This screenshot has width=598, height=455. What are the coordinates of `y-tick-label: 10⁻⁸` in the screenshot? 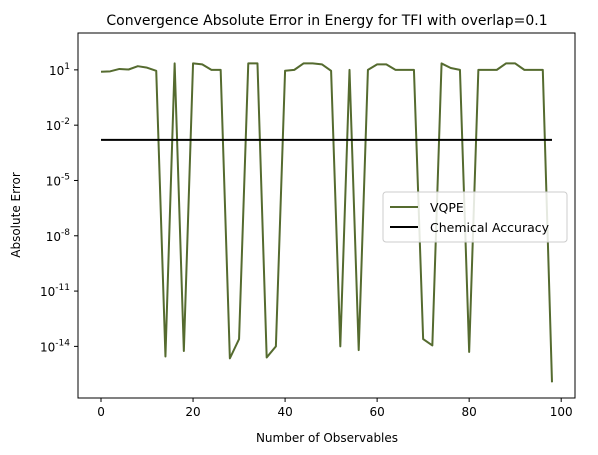 It's located at (58, 236).